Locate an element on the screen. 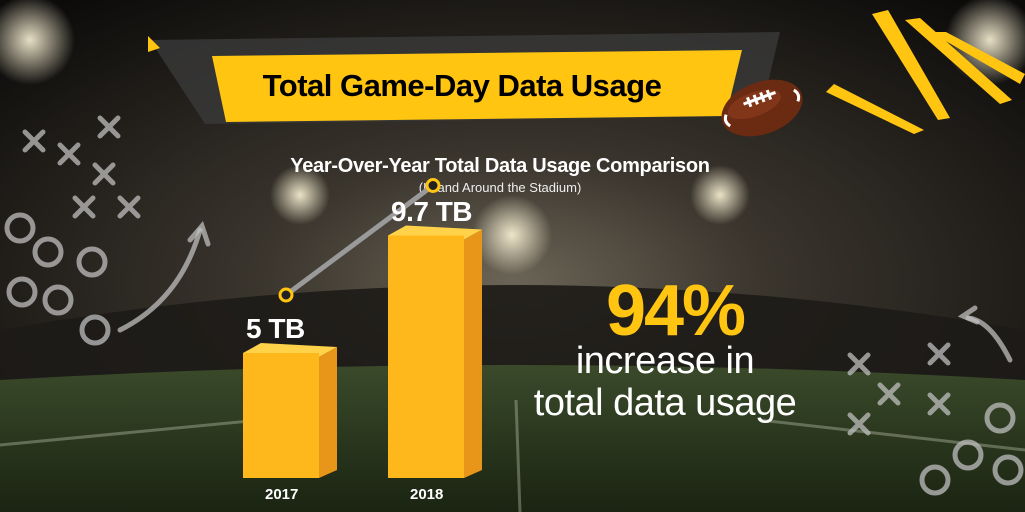 This screenshot has height=512, width=1025. chart-subtitle-note: (In and Around the Stadium) is located at coordinates (500, 187).